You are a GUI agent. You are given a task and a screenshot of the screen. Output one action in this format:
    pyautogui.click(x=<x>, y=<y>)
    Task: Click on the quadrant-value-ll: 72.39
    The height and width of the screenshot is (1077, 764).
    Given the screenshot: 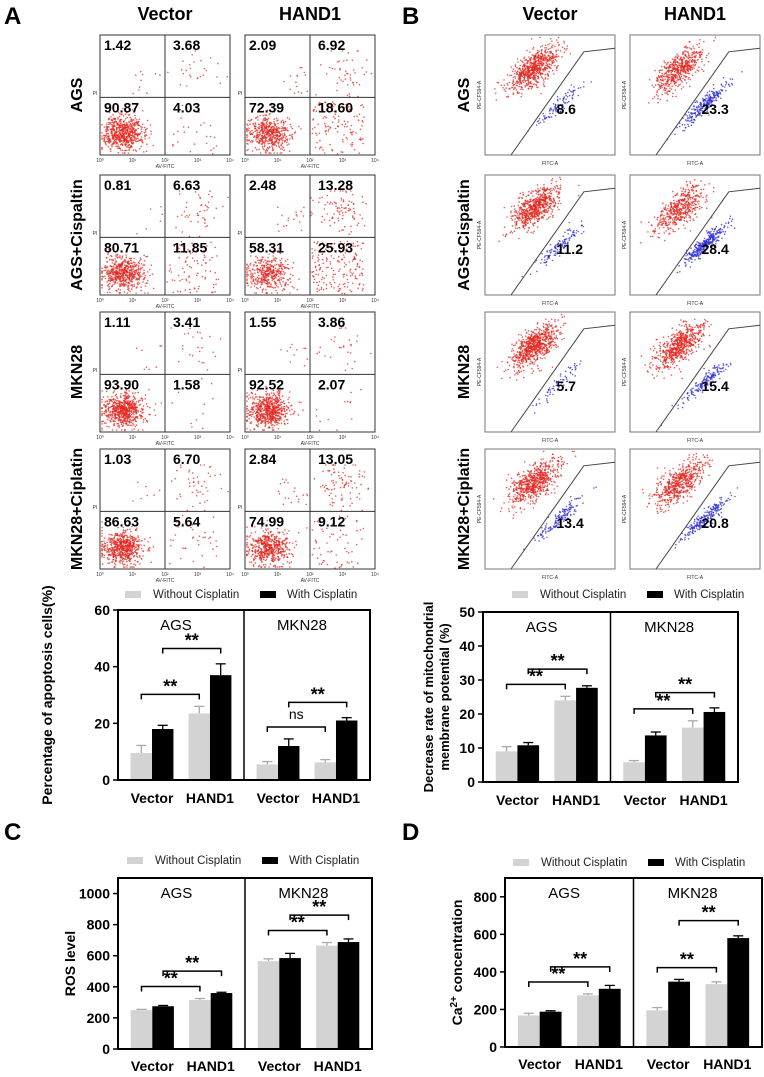 What is the action you would take?
    pyautogui.click(x=266, y=107)
    